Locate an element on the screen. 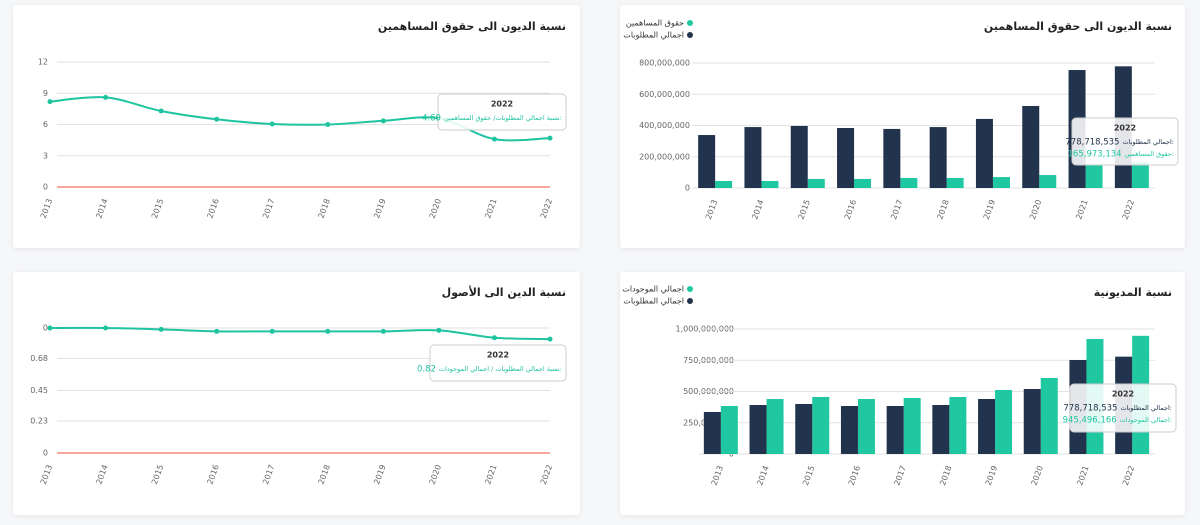 The height and width of the screenshot is (525, 1200). y-tick-label: 0.45 is located at coordinates (39, 390).